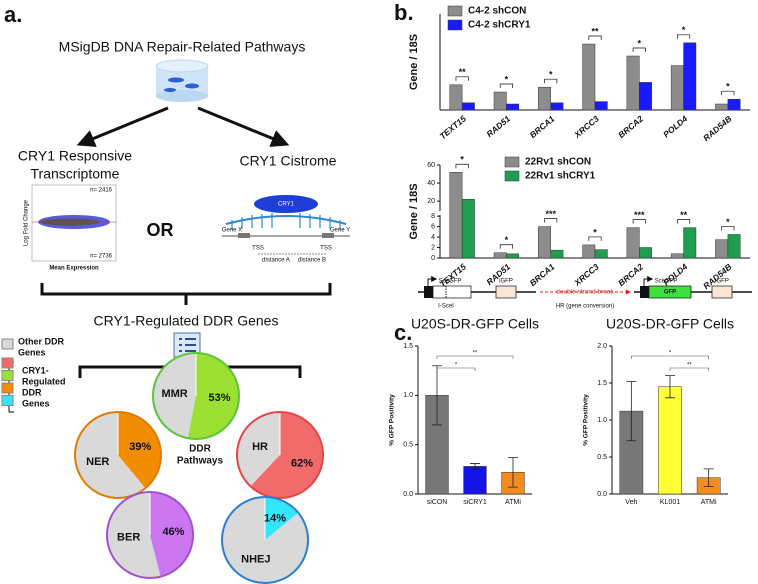 Image resolution: width=758 pixels, height=584 pixels. Describe the element at coordinates (433, 258) in the screenshot. I see `y-tick-label: 0` at that location.